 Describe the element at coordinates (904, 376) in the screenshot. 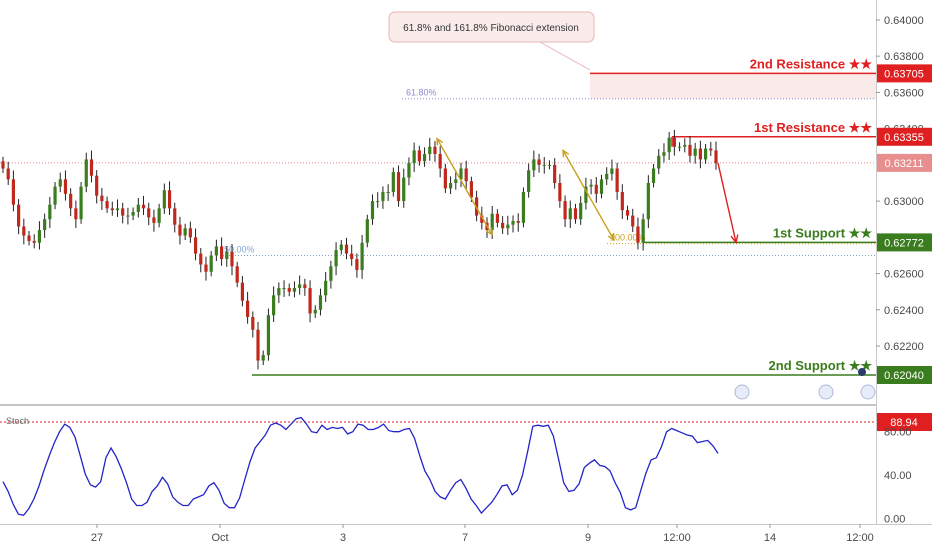

I see `level-price-value: 0.62040` at that location.